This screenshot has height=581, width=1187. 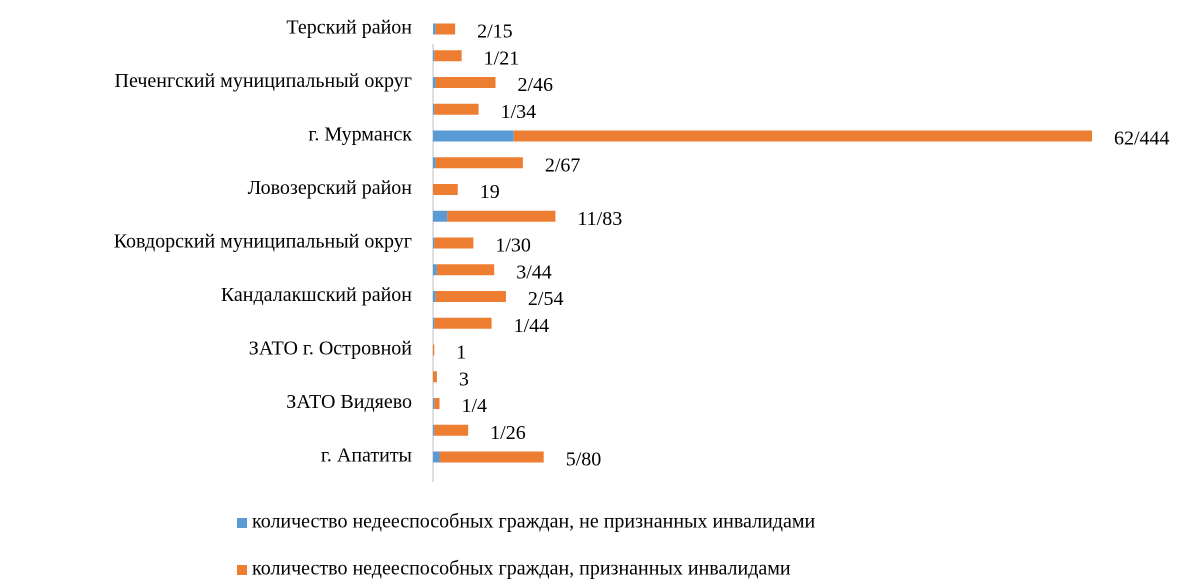 I want to click on data-label: 62/444, so click(x=1142, y=139).